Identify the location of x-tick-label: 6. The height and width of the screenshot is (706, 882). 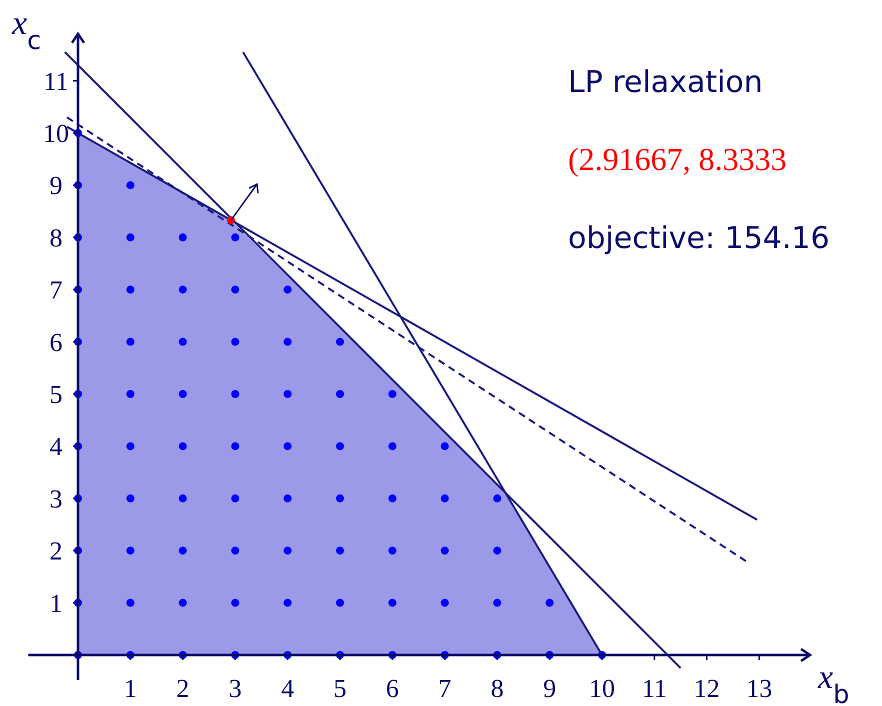
(392, 688).